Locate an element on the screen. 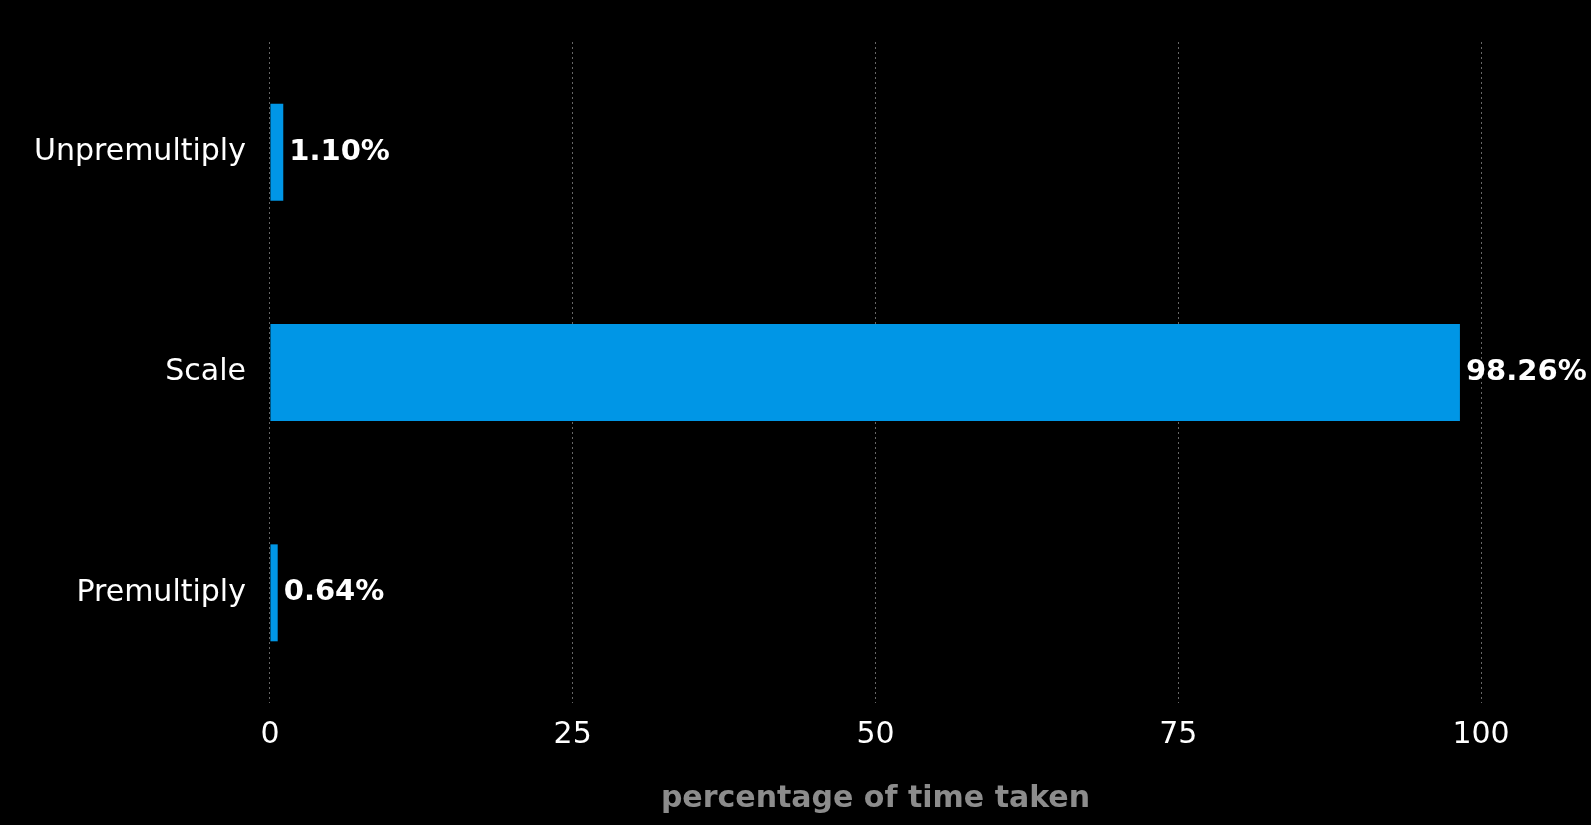  x-tick-label: 50 is located at coordinates (875, 732).